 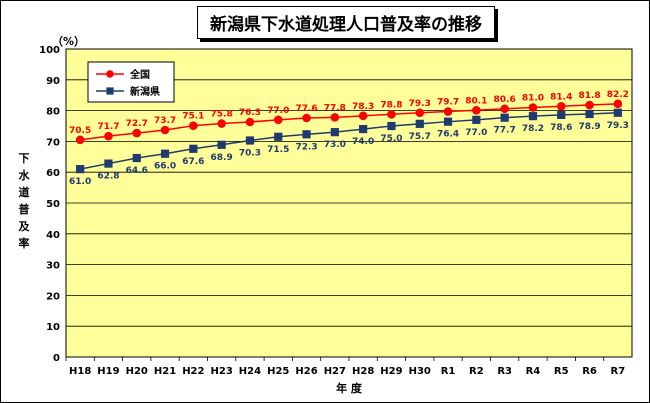 What do you see at coordinates (391, 371) in the screenshot?
I see `x-tick-label: H29` at bounding box center [391, 371].